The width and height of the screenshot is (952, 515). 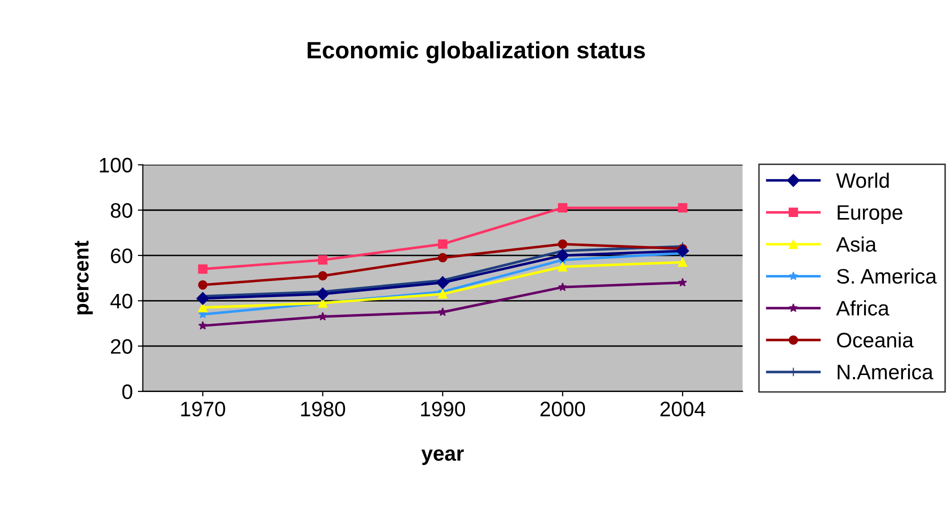 What do you see at coordinates (856, 244) in the screenshot?
I see `legend-label: Asia` at bounding box center [856, 244].